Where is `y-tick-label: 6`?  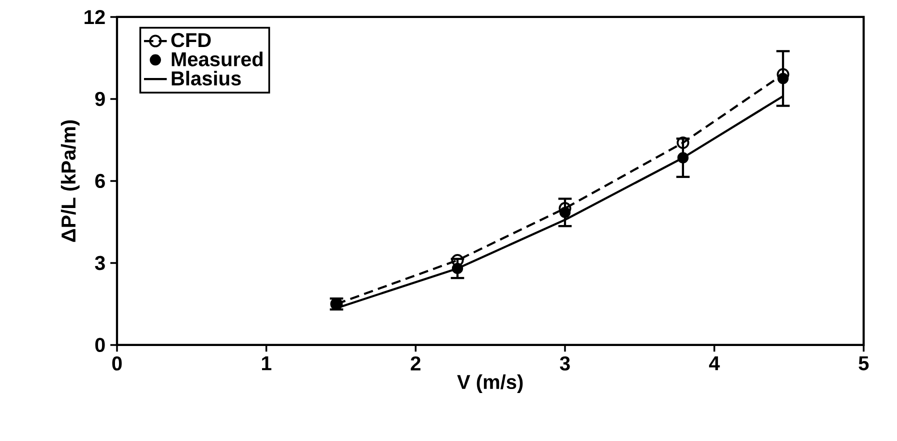
y-tick-label: 6 is located at coordinates (100, 181).